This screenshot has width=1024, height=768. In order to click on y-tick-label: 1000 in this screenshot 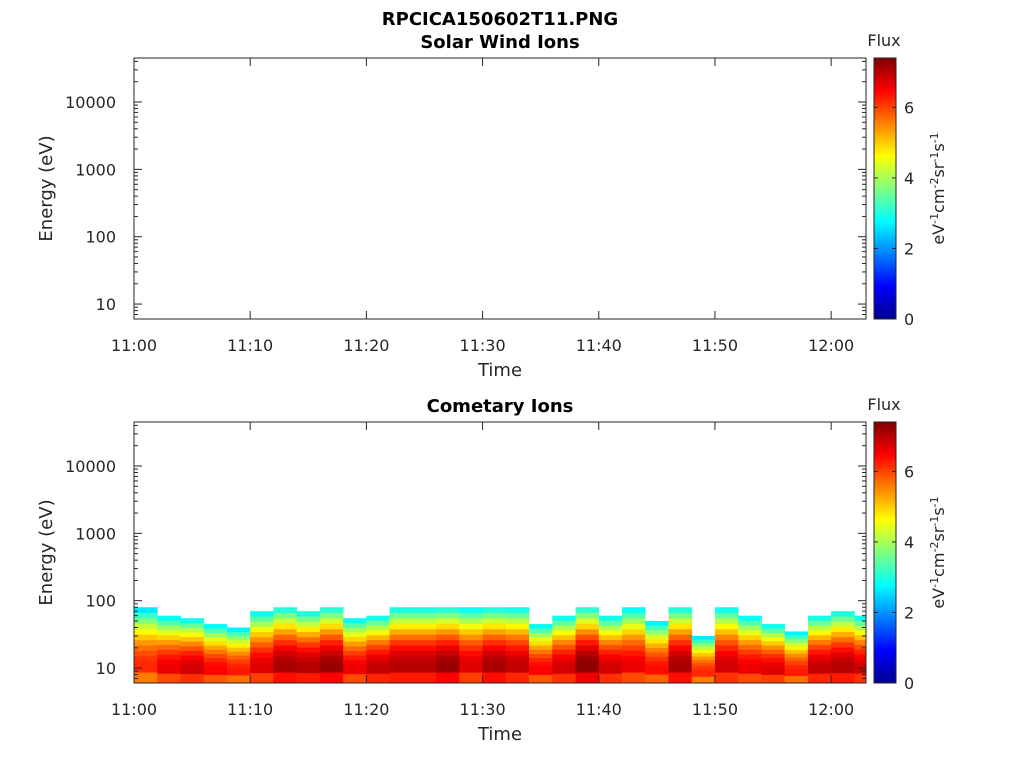, I will do `click(95, 533)`.